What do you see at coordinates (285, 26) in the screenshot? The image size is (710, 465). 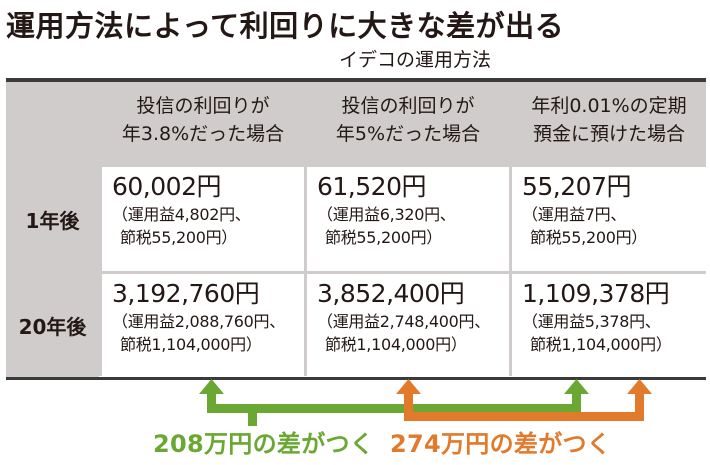 I see `page-title: 運用方法によって利回りに大きな差が出る` at bounding box center [285, 26].